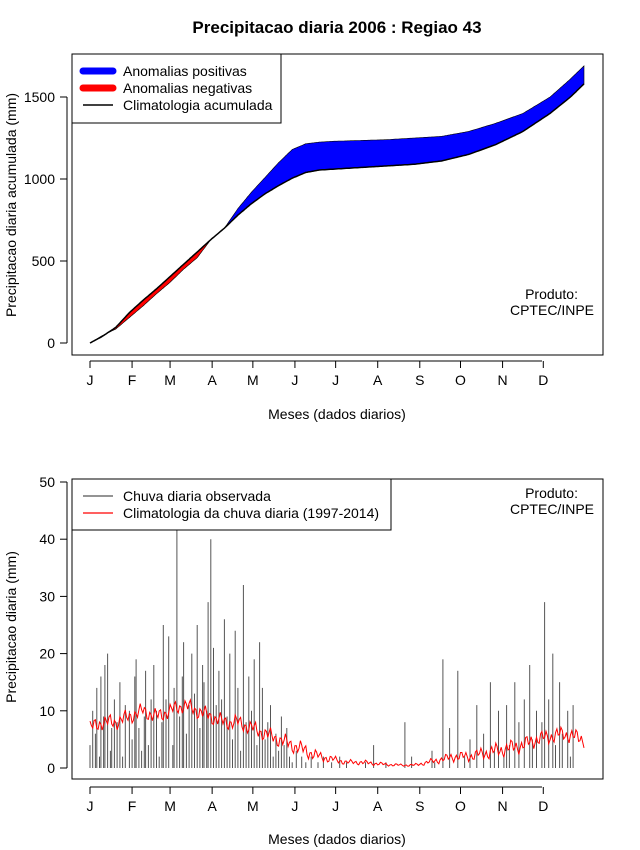 The width and height of the screenshot is (640, 850). What do you see at coordinates (47, 539) in the screenshot?
I see `bottom-y-tick-label-4: 40` at bounding box center [47, 539].